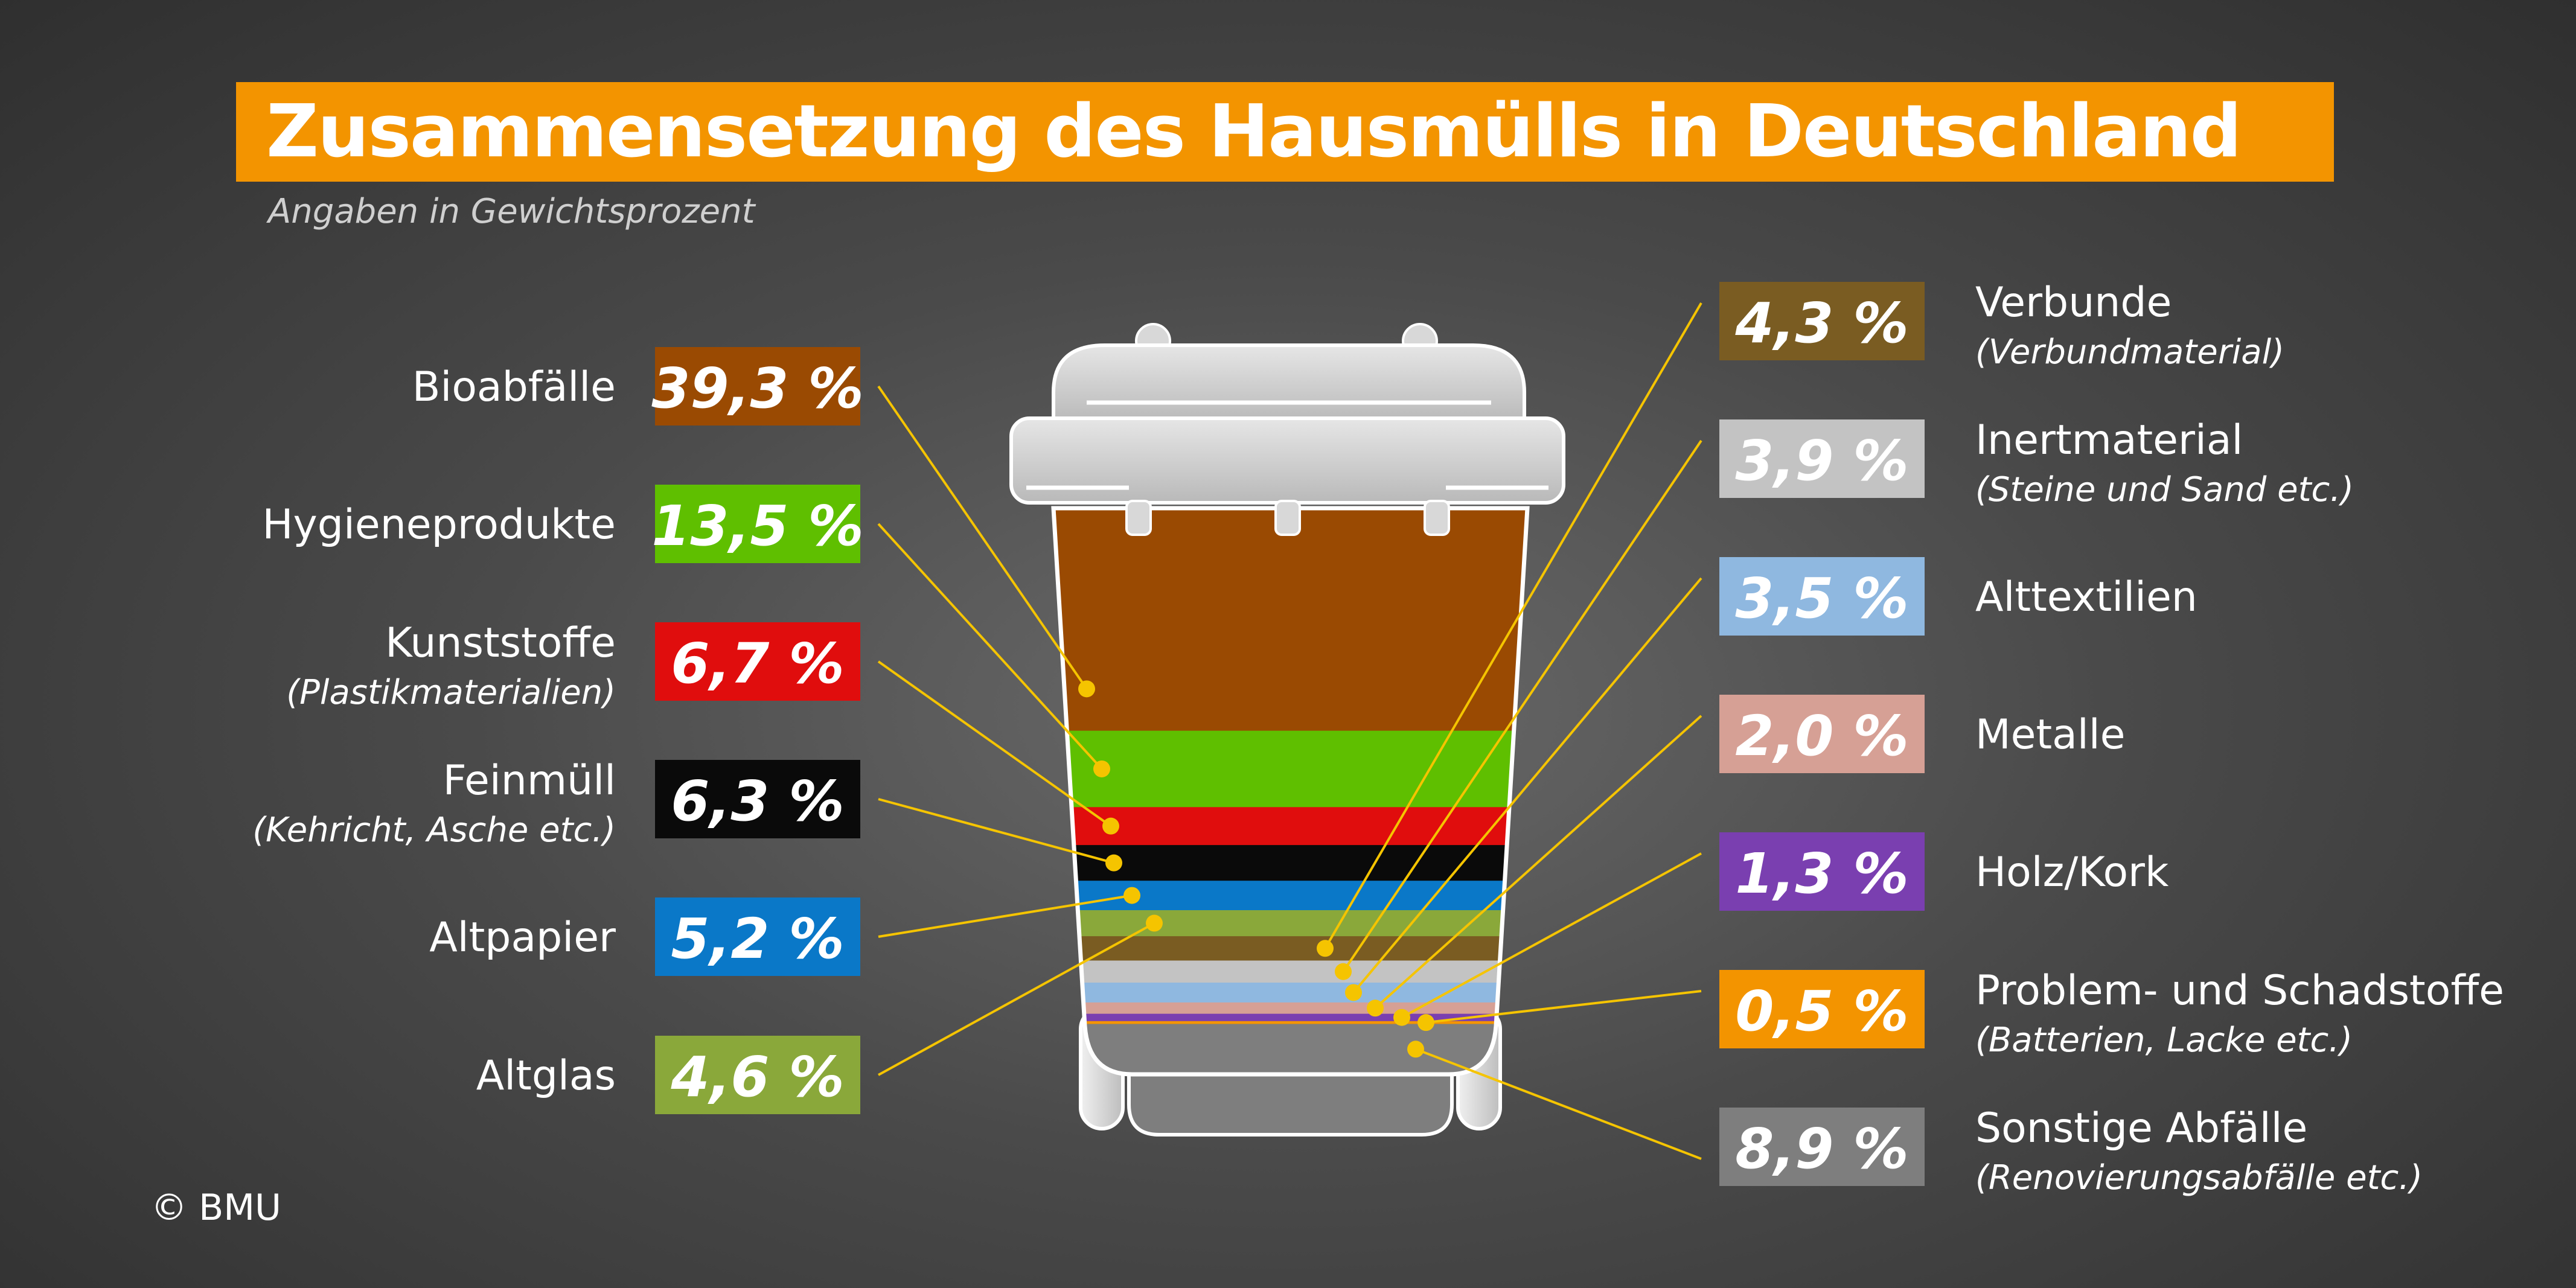  I want to click on value-label-kunststoffe: 6,7 %, so click(757, 663).